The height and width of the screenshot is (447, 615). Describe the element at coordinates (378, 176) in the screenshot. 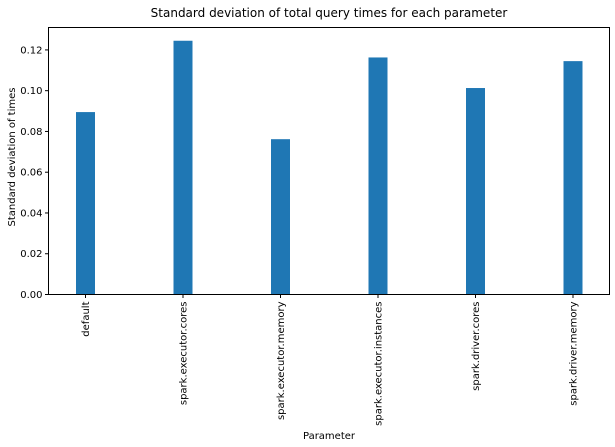

I see `bar-spark-executor-instances` at that location.